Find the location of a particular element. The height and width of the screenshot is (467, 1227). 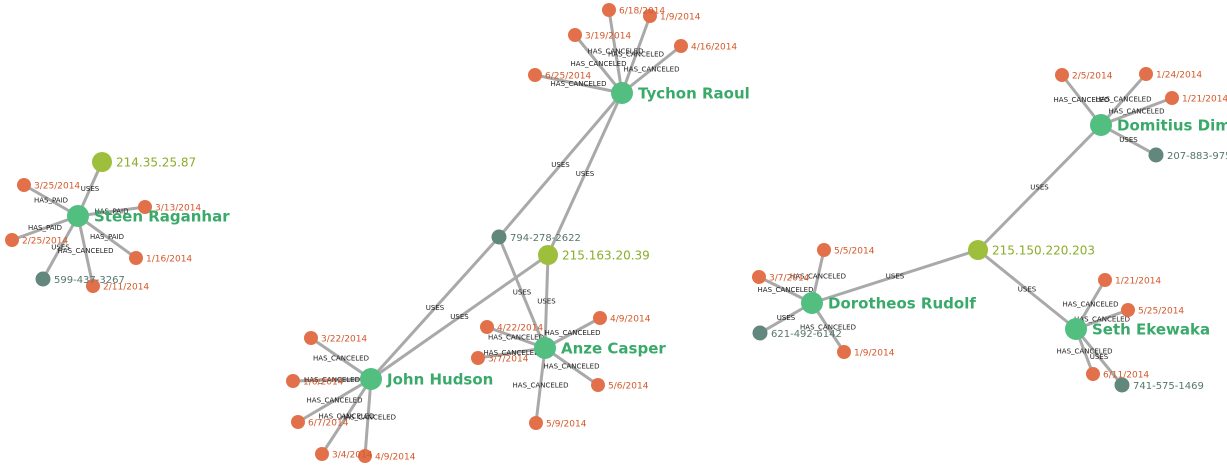

node-label: Tychon Raoul is located at coordinates (694, 94).